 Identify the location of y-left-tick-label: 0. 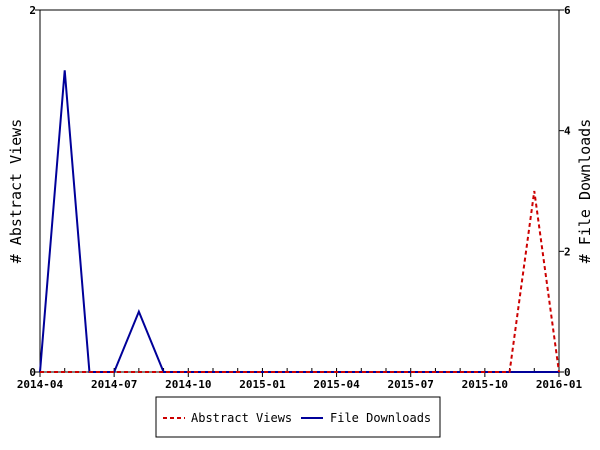
(32, 372).